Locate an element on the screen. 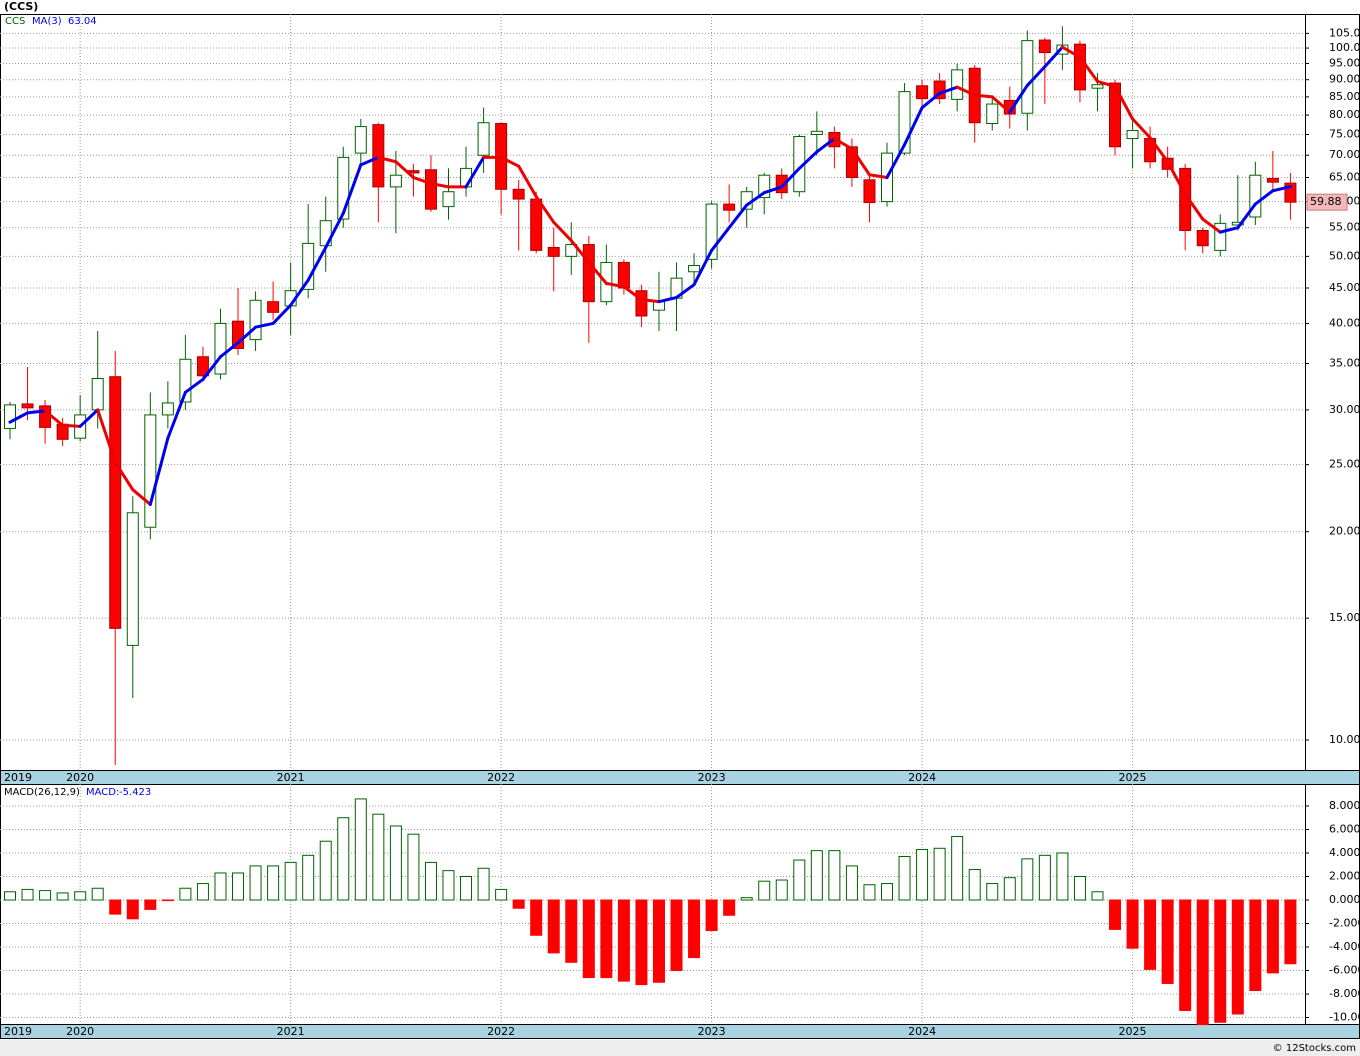 The width and height of the screenshot is (1360, 1056). legend-ma: MA(3) is located at coordinates (47, 21).